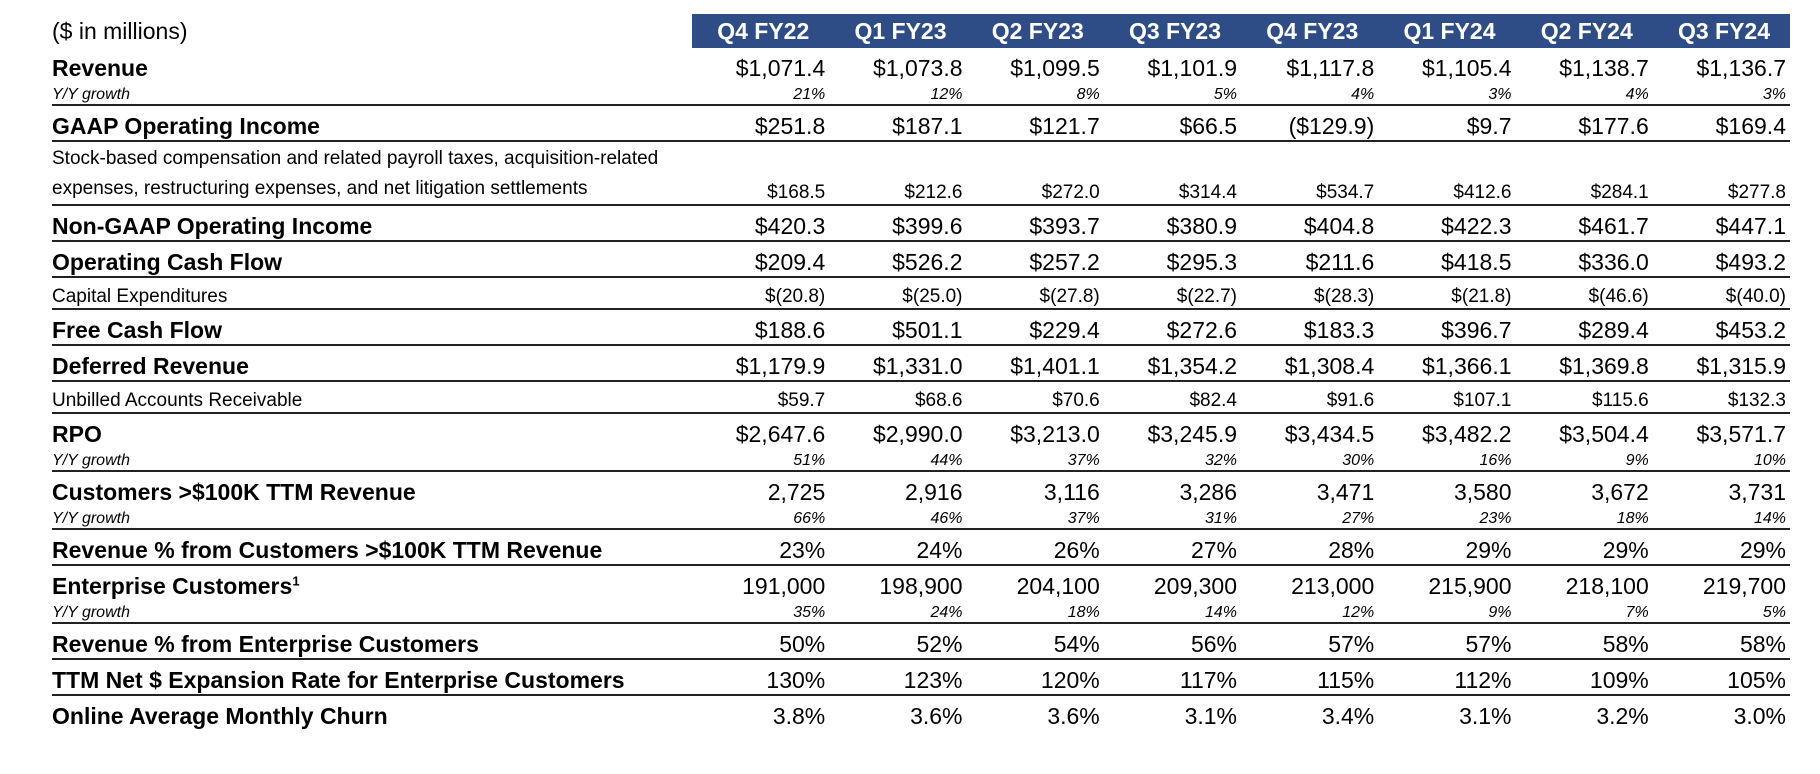  What do you see at coordinates (761, 518) in the screenshot?
I see `value-cell: 66%` at bounding box center [761, 518].